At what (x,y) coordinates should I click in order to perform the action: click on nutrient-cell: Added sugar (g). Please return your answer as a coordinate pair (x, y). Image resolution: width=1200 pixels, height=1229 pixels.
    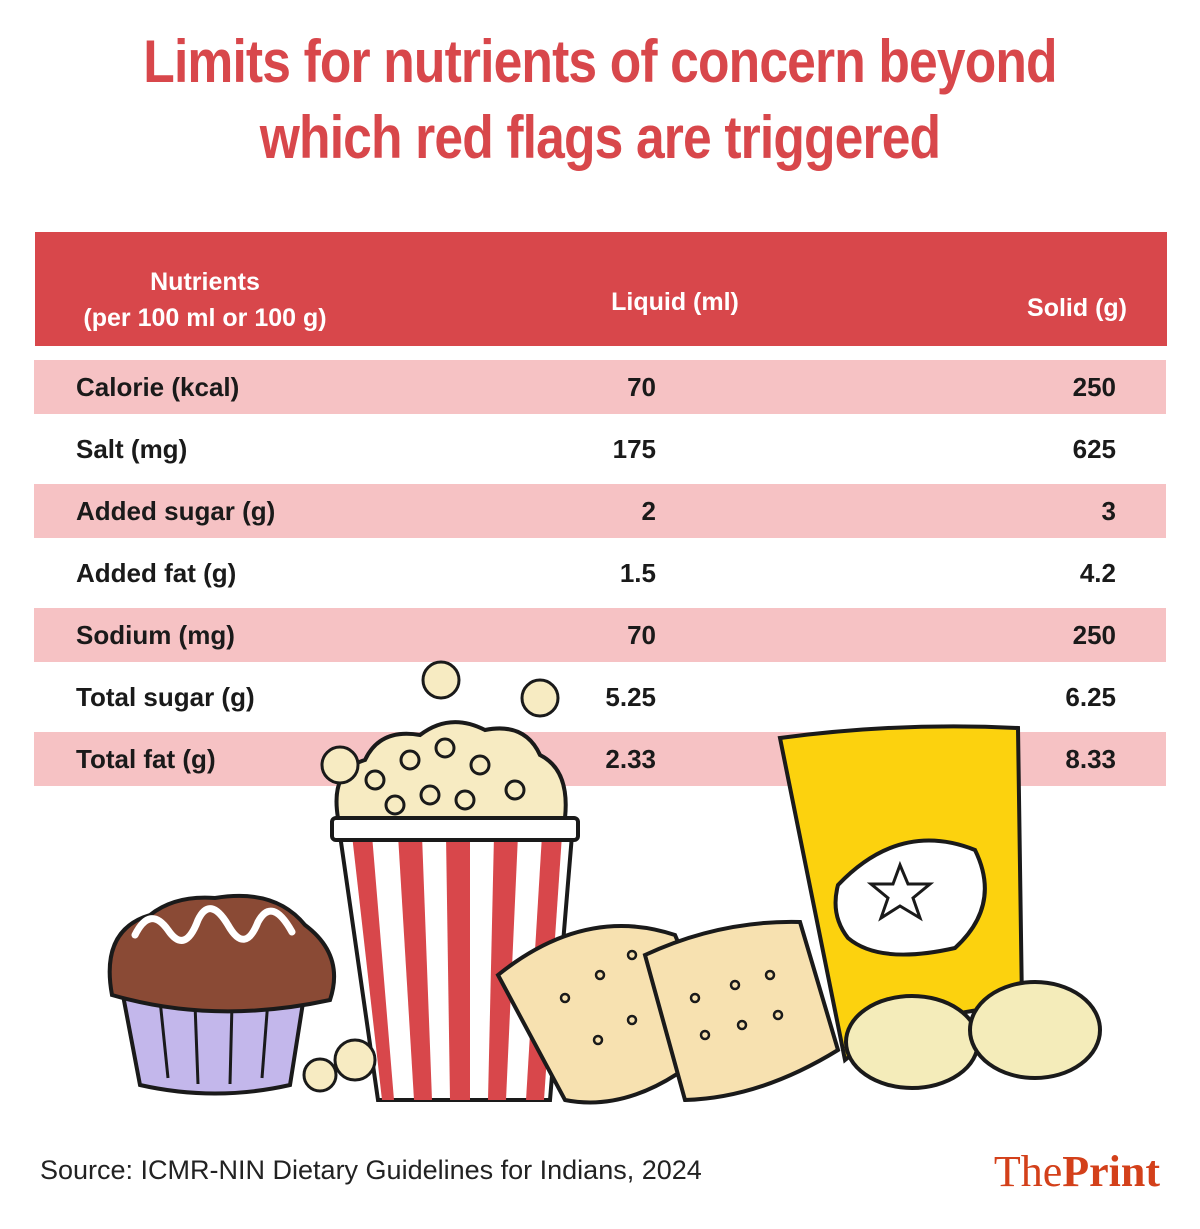
    Looking at the image, I should click on (176, 511).